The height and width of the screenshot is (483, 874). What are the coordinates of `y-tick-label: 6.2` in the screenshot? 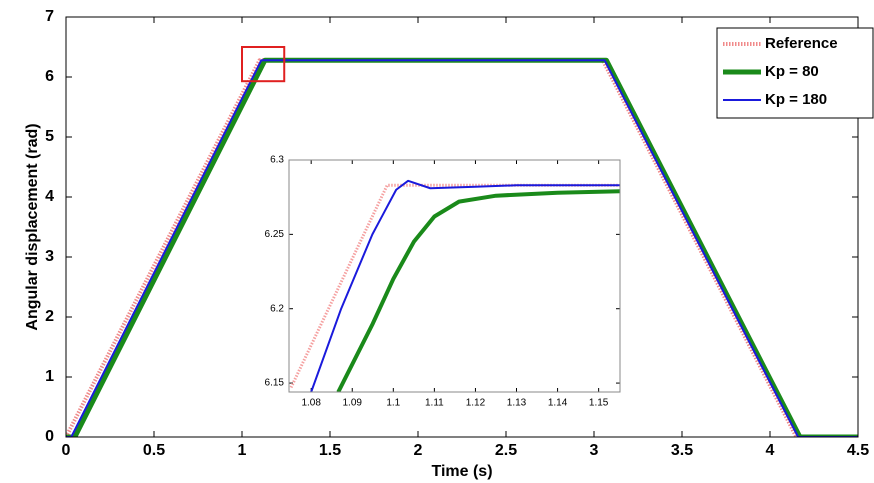 It's located at (277, 308).